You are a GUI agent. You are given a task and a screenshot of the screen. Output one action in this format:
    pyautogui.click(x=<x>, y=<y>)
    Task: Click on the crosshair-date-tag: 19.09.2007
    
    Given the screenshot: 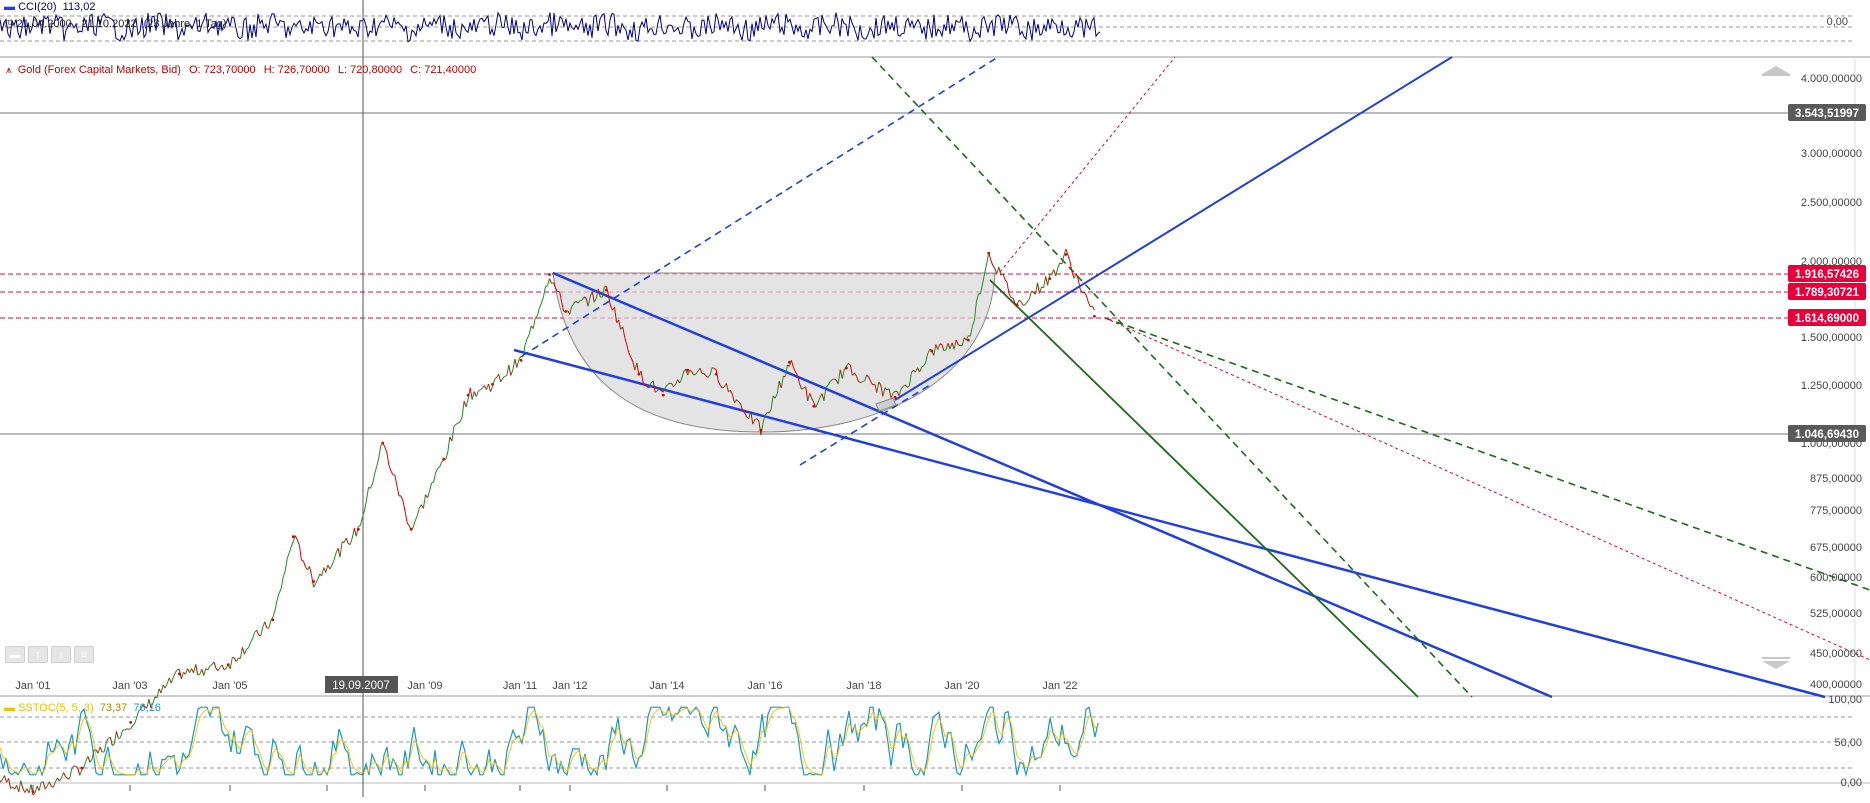 What is the action you would take?
    pyautogui.click(x=361, y=684)
    